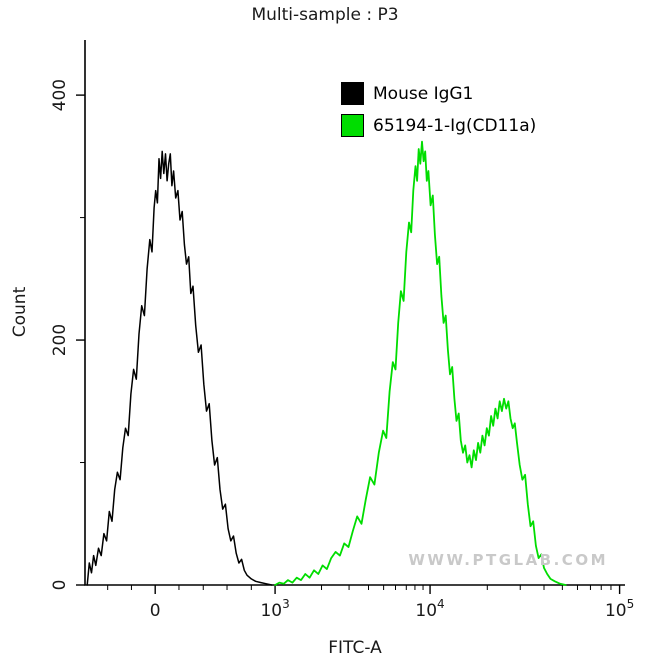  Describe the element at coordinates (20, 312) in the screenshot. I see `y-axis-label: Count` at that location.